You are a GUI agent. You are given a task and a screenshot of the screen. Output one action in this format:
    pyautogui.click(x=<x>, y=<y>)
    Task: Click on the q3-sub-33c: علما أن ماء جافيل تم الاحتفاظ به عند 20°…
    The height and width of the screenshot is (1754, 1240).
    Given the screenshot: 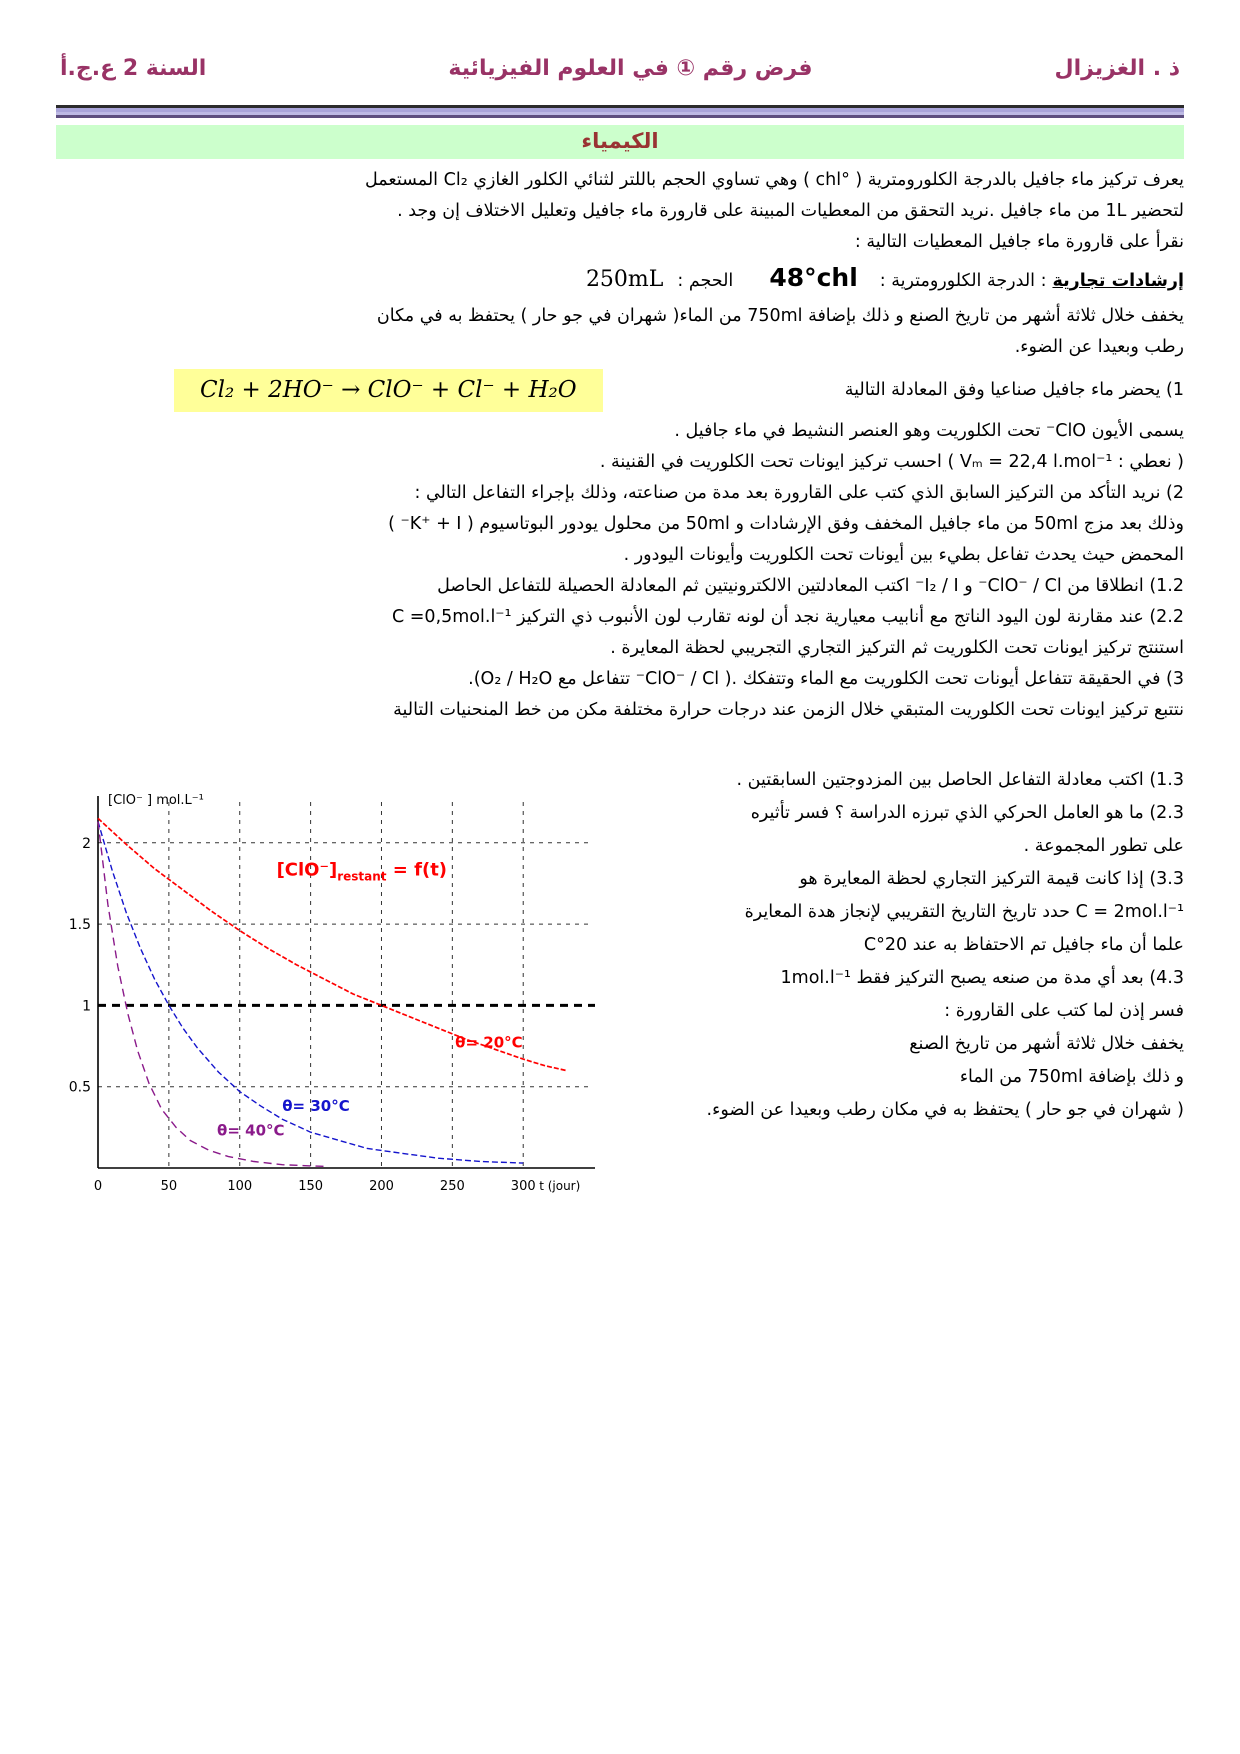 What is the action you would take?
    pyautogui.click(x=1023, y=945)
    